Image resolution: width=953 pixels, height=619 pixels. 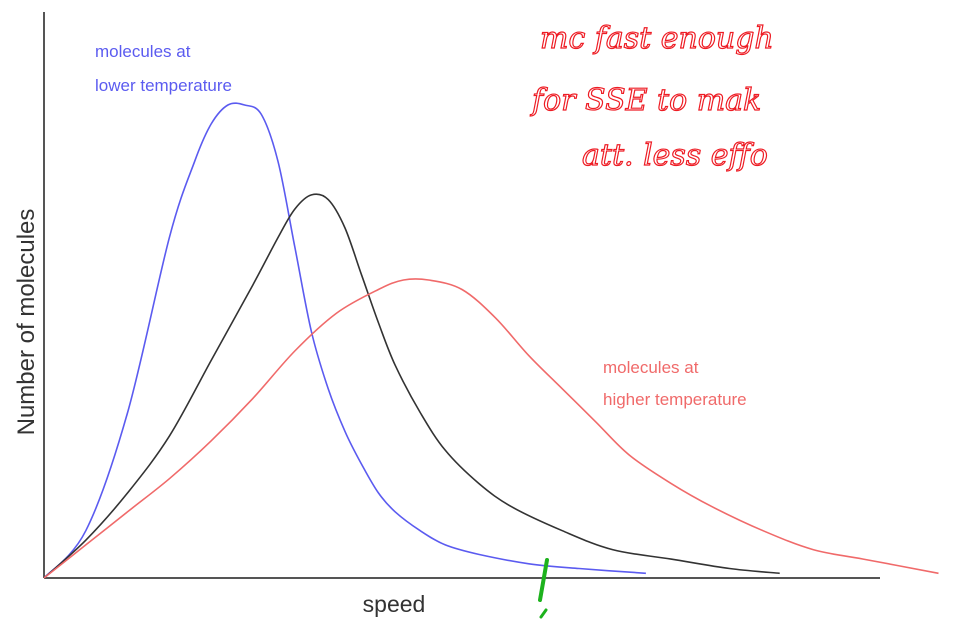 What do you see at coordinates (26, 322) in the screenshot?
I see `y-axis-label: Number of molecules` at bounding box center [26, 322].